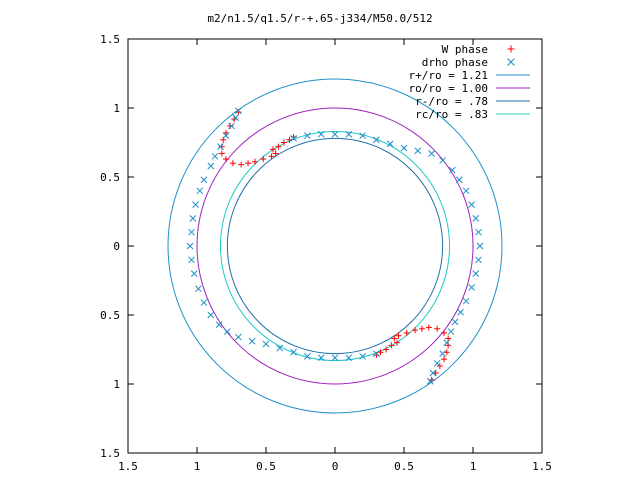  Describe the element at coordinates (335, 466) in the screenshot. I see `x-tick-label: 0` at that location.